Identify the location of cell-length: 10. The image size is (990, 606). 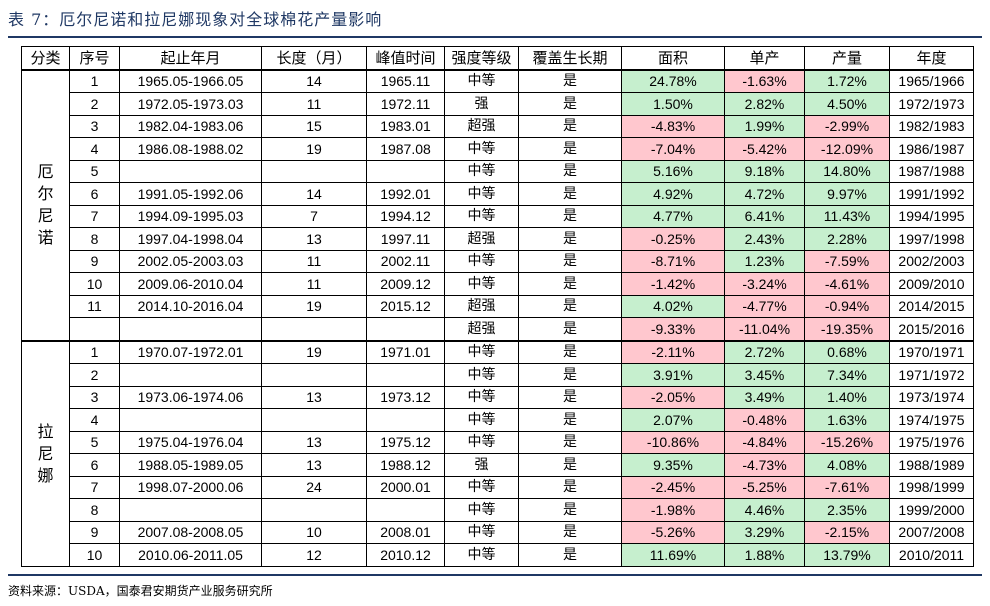
(314, 532).